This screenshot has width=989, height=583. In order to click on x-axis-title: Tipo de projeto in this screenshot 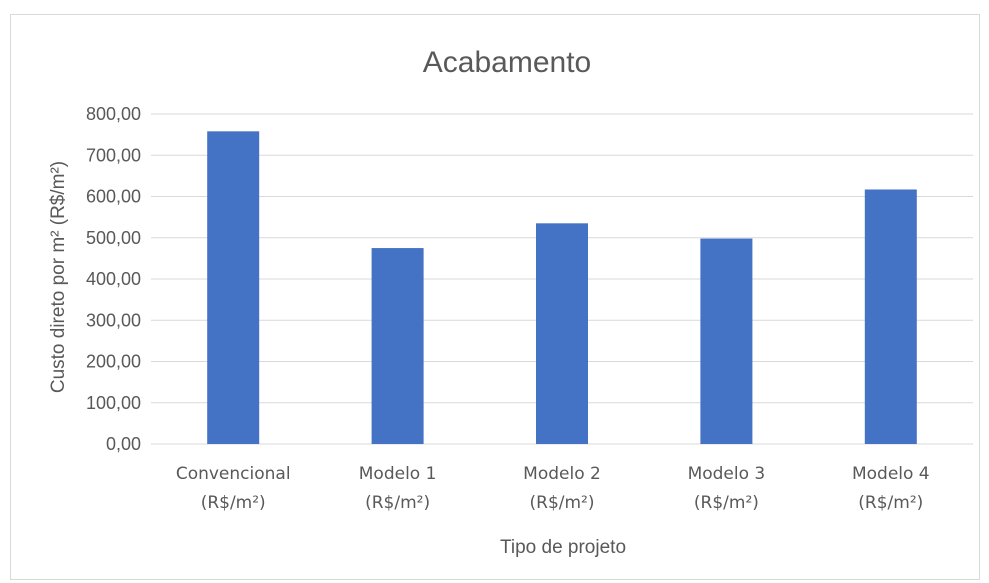, I will do `click(563, 547)`.